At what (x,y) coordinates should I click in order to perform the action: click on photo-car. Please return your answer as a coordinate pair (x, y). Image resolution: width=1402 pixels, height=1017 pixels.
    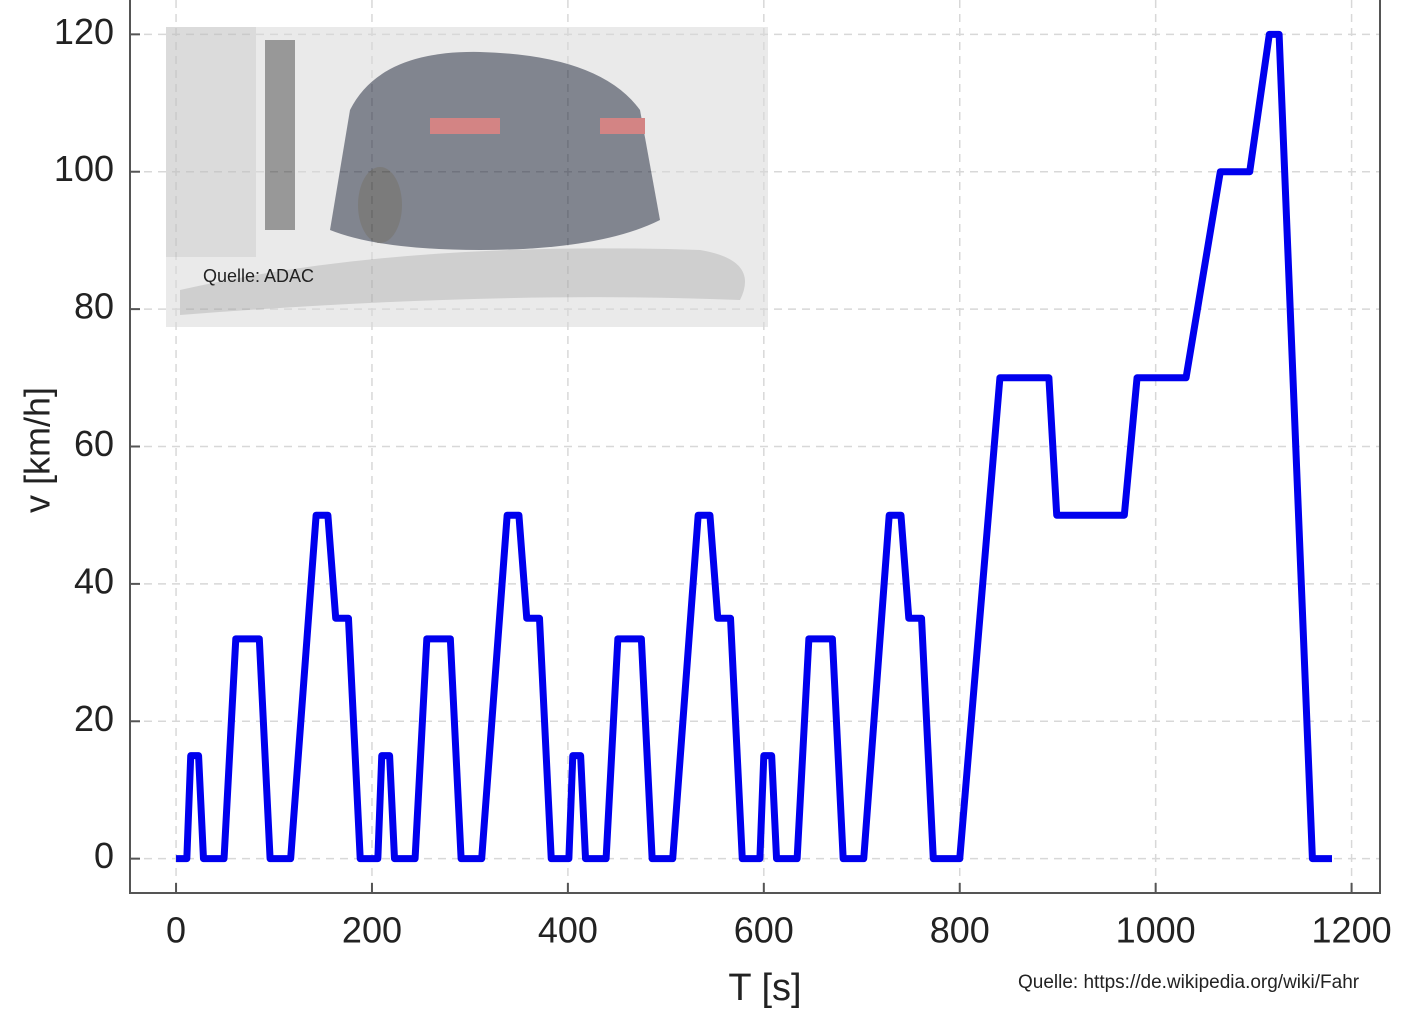
    Looking at the image, I should click on (495, 150).